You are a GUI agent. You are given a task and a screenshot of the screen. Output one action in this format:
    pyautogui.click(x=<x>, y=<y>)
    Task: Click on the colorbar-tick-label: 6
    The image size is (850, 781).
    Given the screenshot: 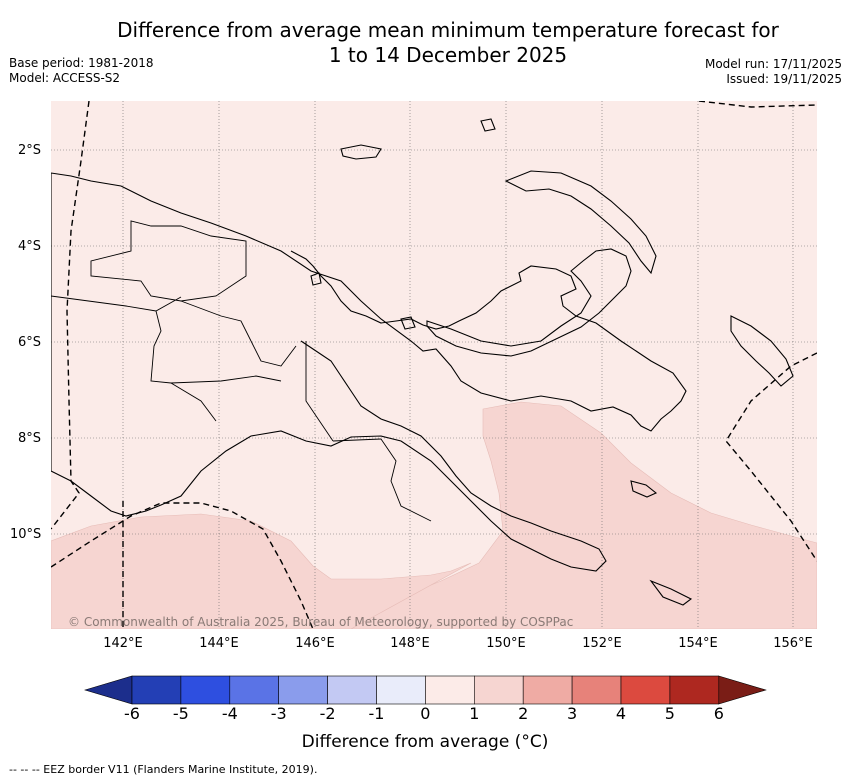 What is the action you would take?
    pyautogui.click(x=718, y=713)
    